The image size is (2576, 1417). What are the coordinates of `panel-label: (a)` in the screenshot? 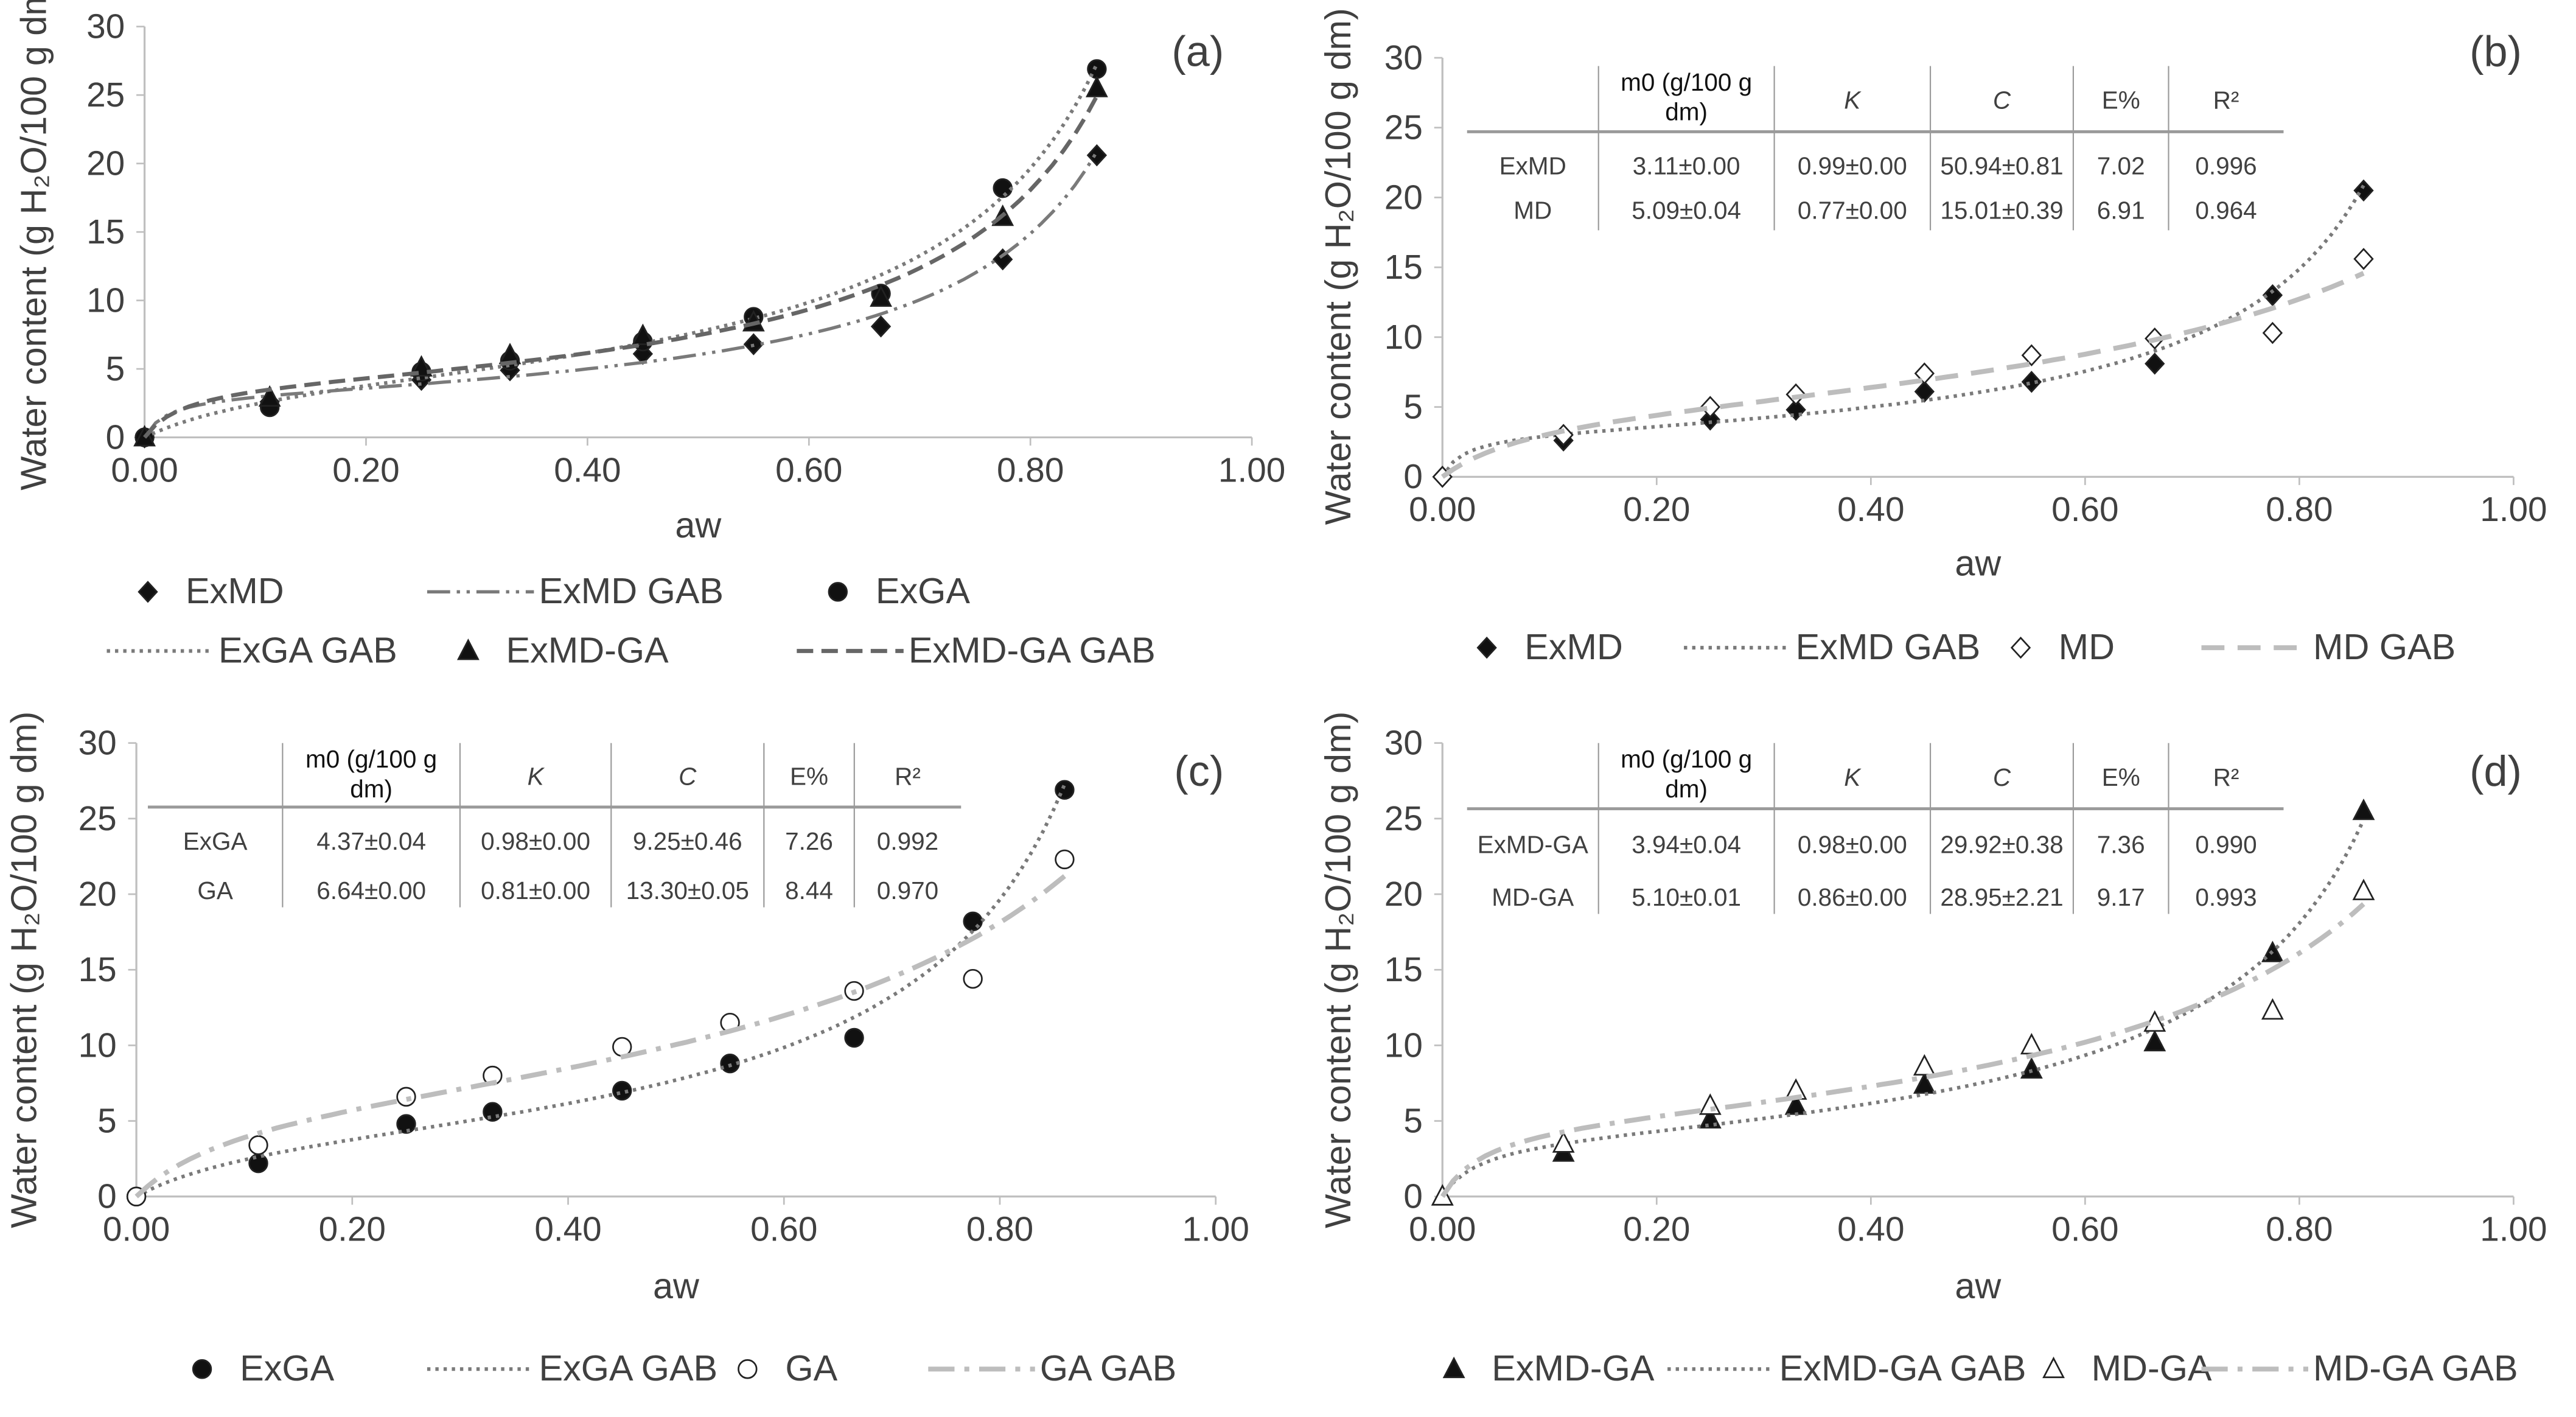 It's located at (1197, 51).